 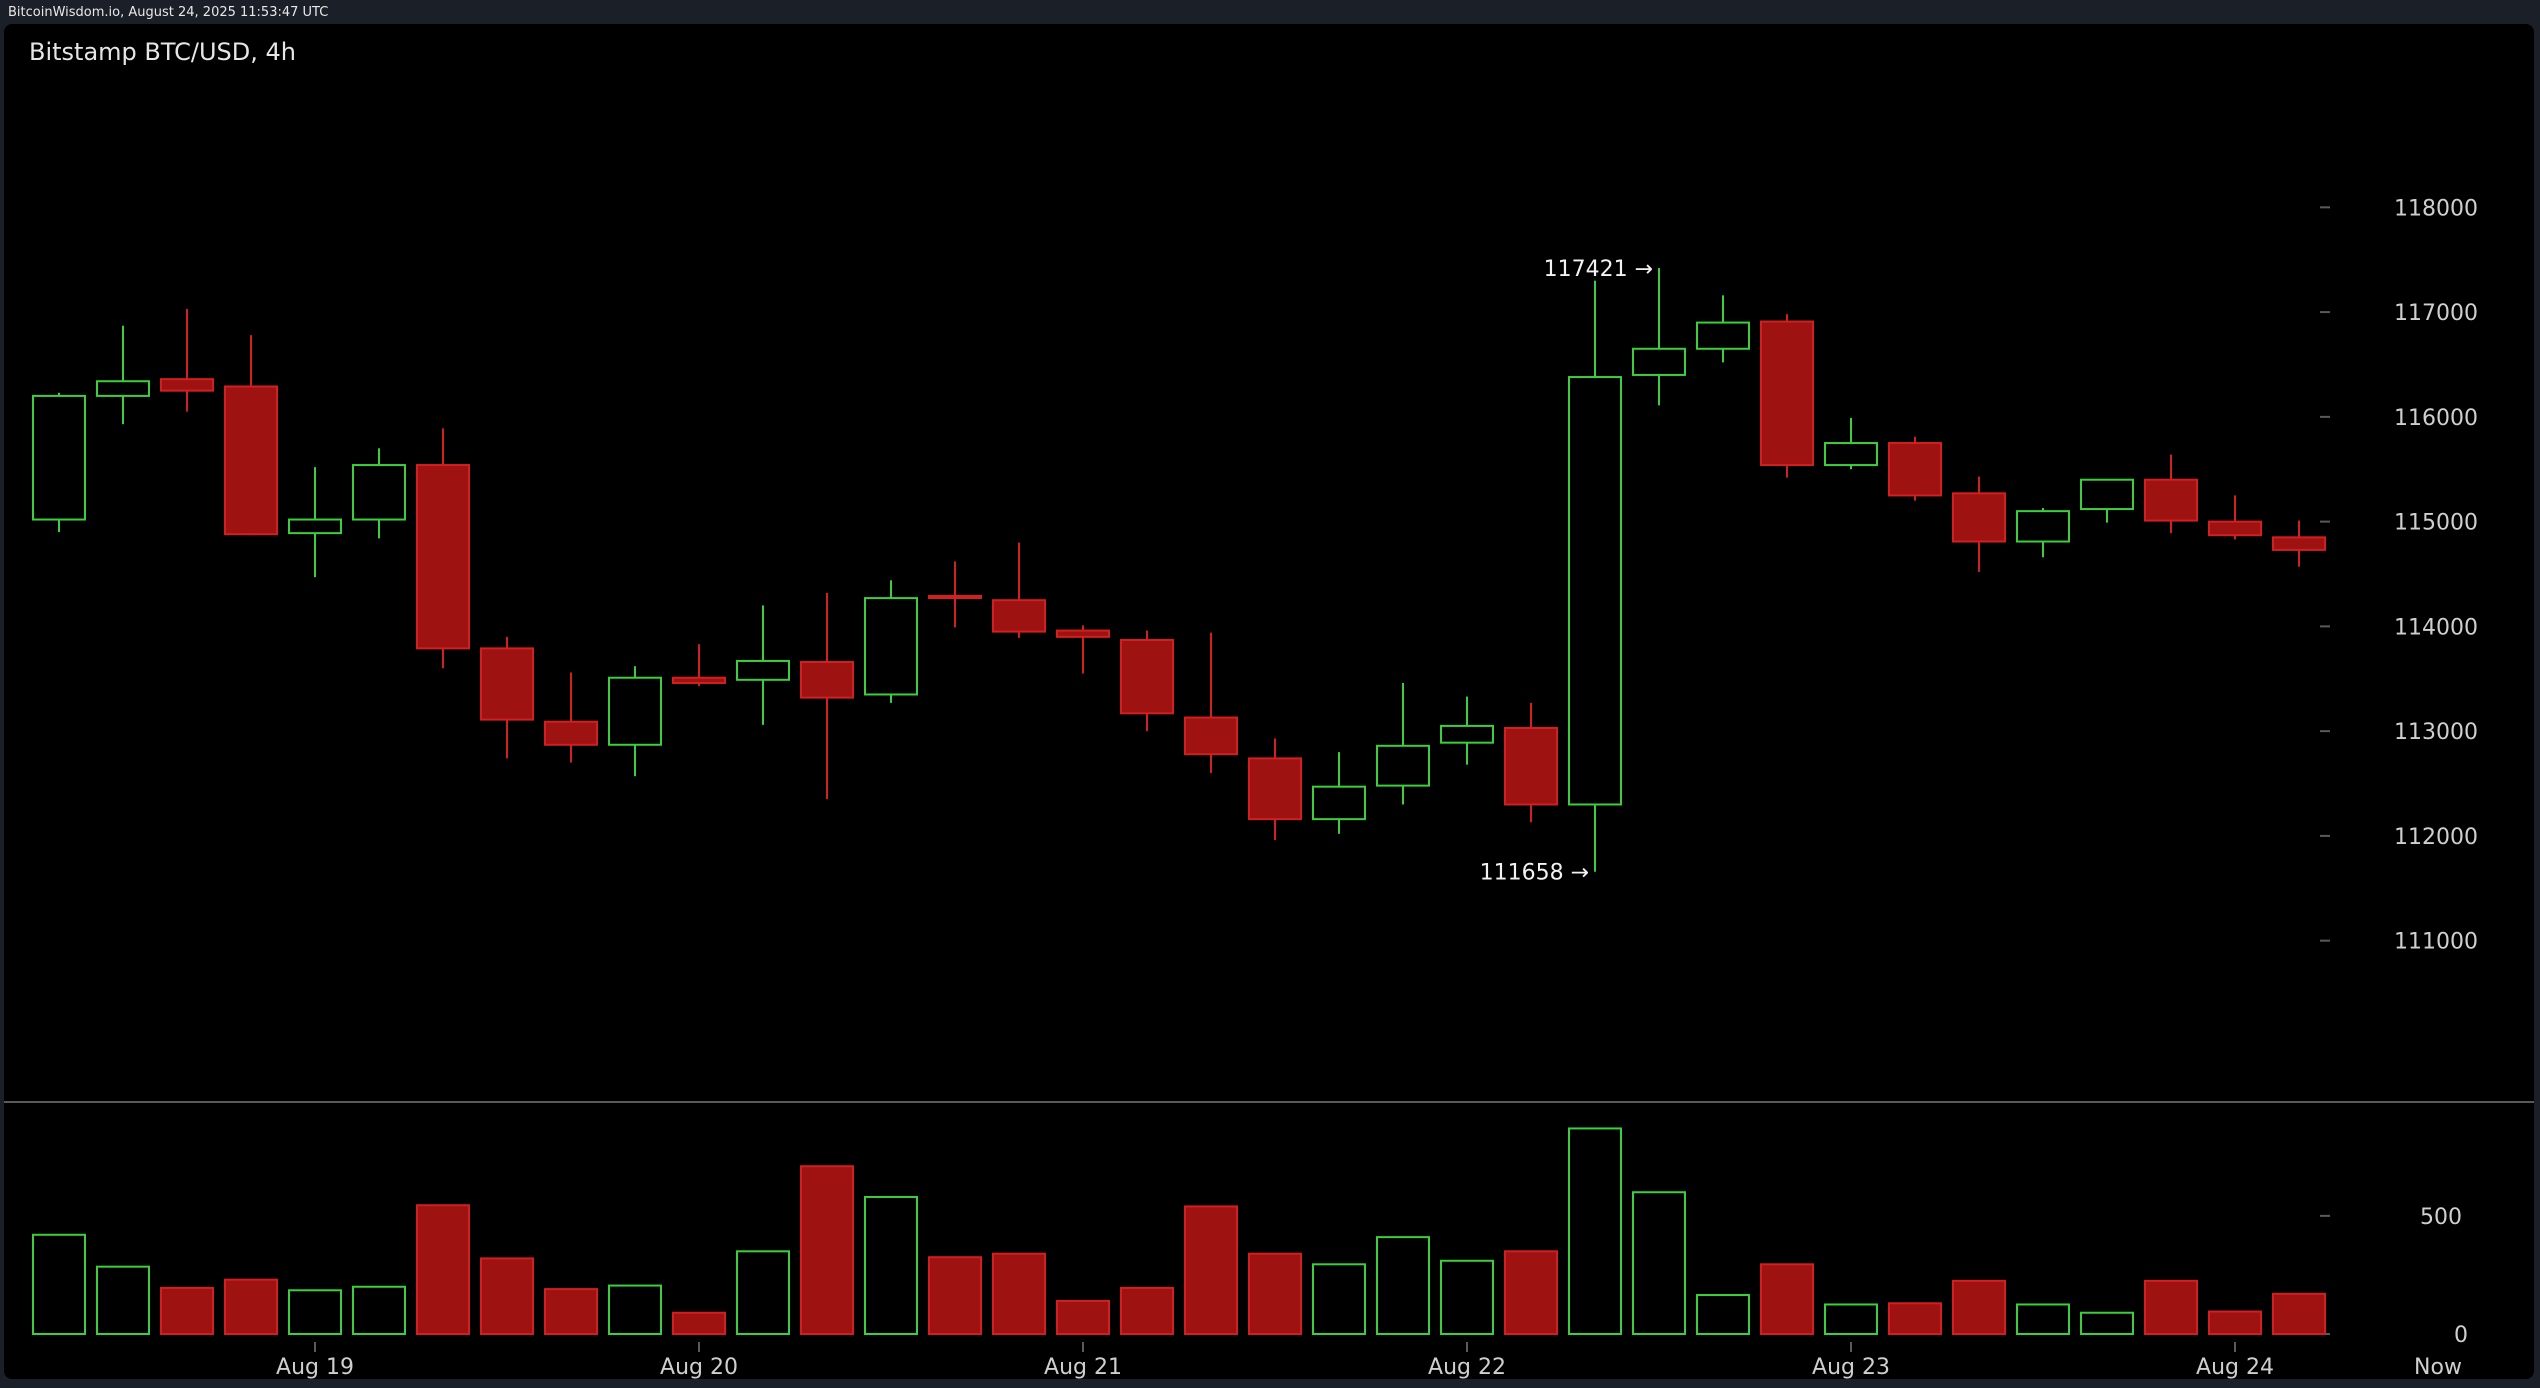 I want to click on volume-tick-label: 500, so click(x=2441, y=1217).